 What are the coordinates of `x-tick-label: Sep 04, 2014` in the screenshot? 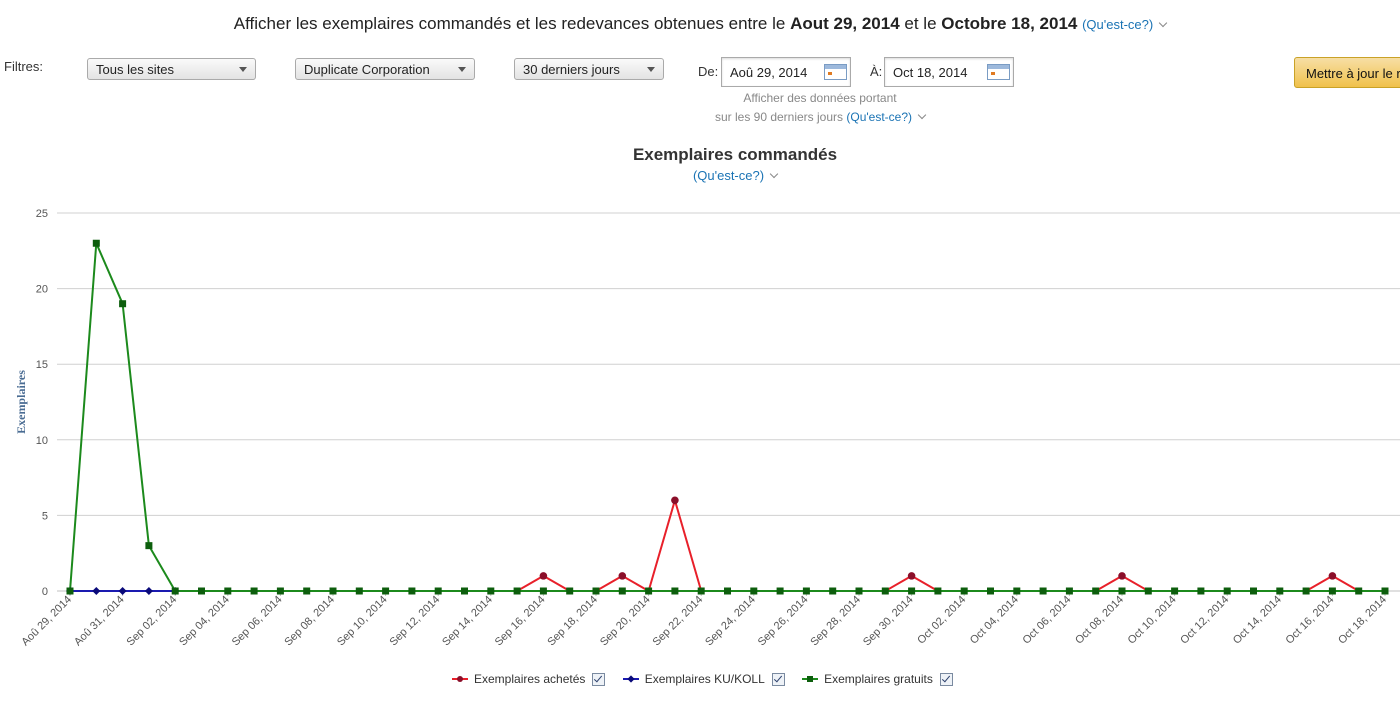 It's located at (204, 621).